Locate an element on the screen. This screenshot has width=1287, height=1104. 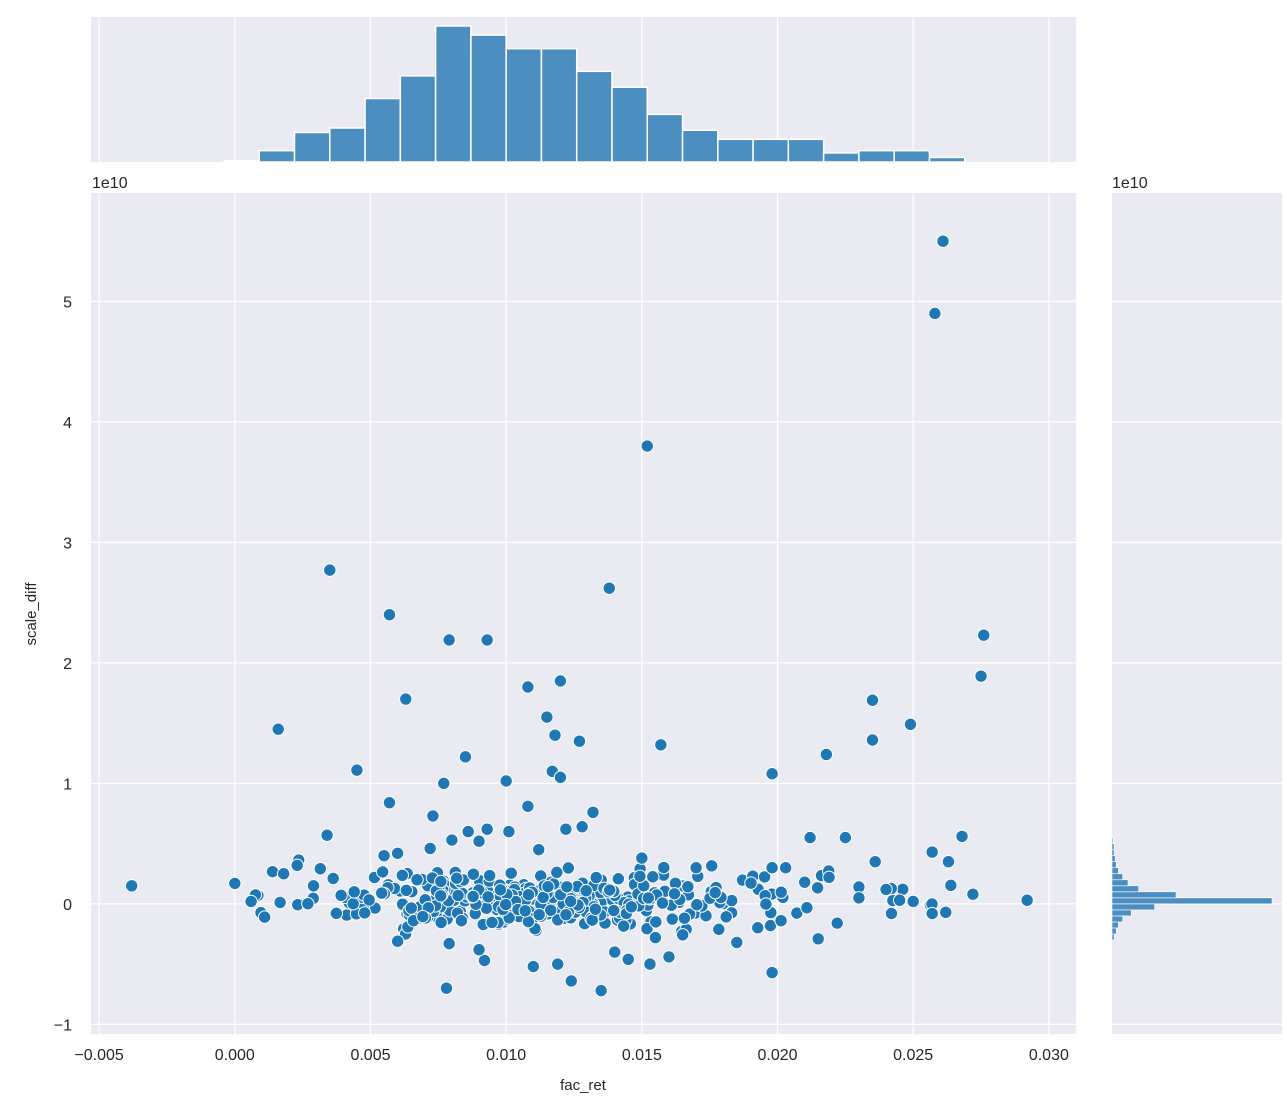
x-tick-label: −0.005 is located at coordinates (98, 1055).